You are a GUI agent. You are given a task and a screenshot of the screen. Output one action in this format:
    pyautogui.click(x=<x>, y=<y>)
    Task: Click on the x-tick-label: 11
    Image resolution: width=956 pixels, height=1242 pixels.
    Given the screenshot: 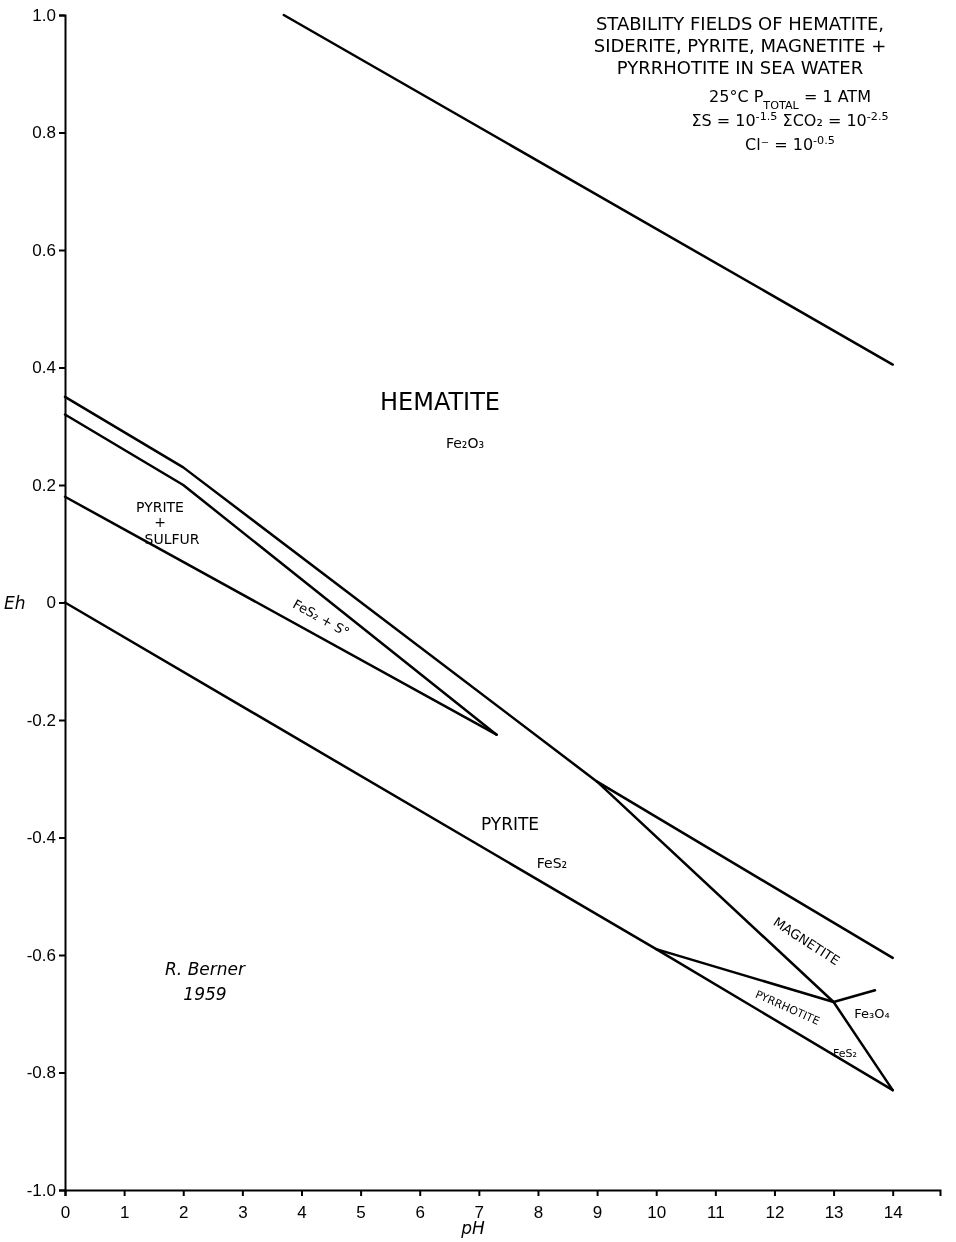 What is the action you would take?
    pyautogui.click(x=716, y=1212)
    